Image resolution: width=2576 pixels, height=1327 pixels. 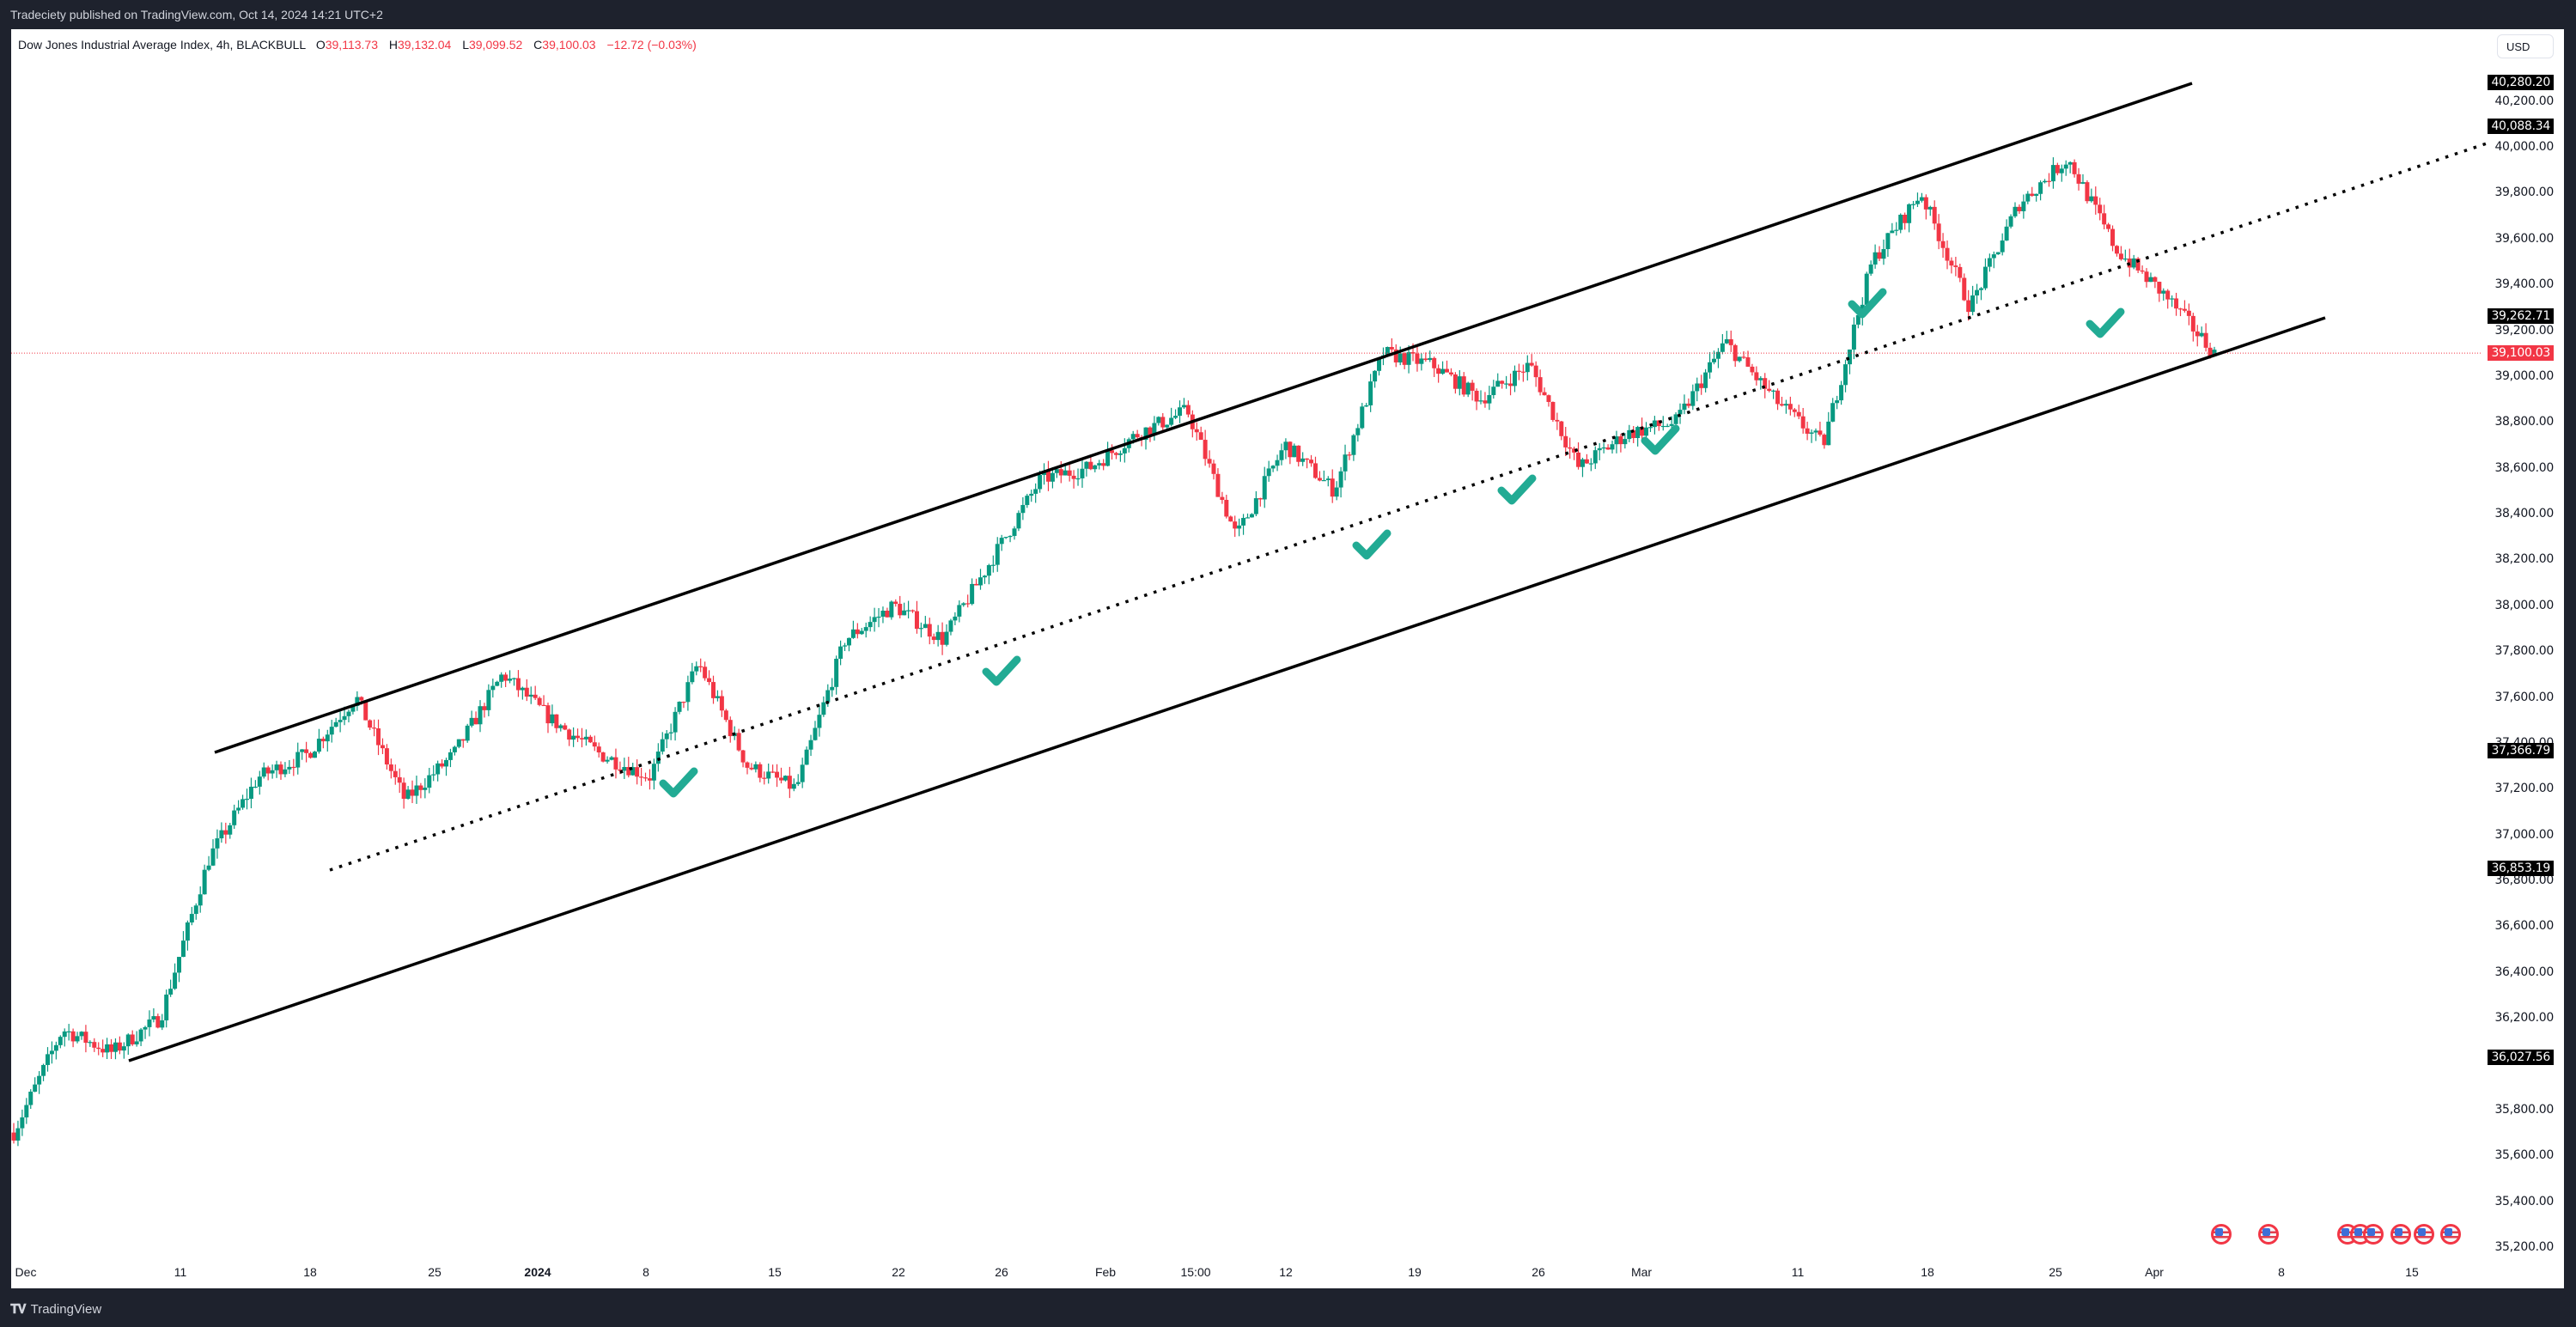 What do you see at coordinates (2524, 422) in the screenshot?
I see `price-tick: 38,800.00` at bounding box center [2524, 422].